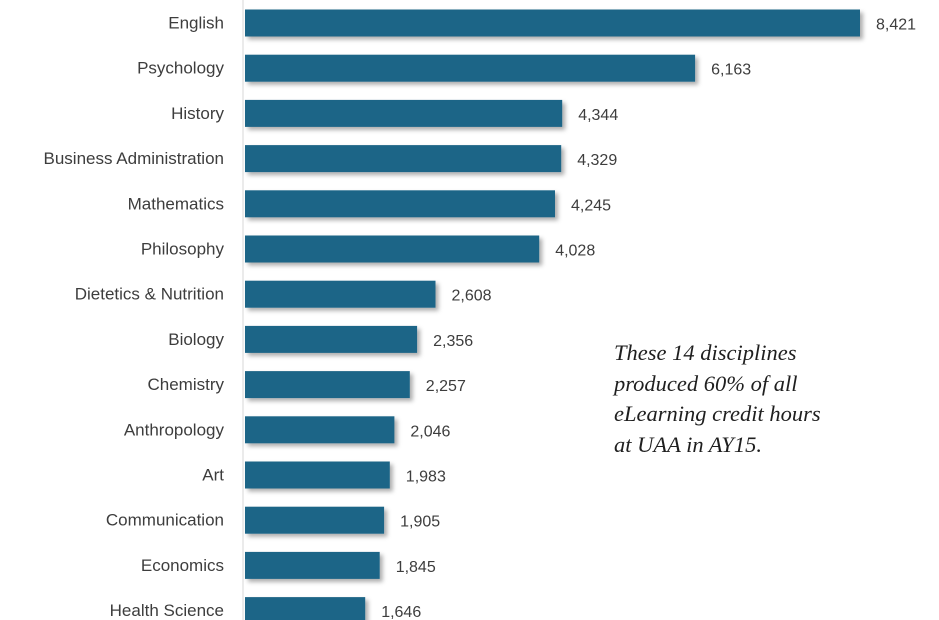 This screenshot has height=620, width=939. What do you see at coordinates (706, 383) in the screenshot?
I see `annotation-line: produced 60% of all` at bounding box center [706, 383].